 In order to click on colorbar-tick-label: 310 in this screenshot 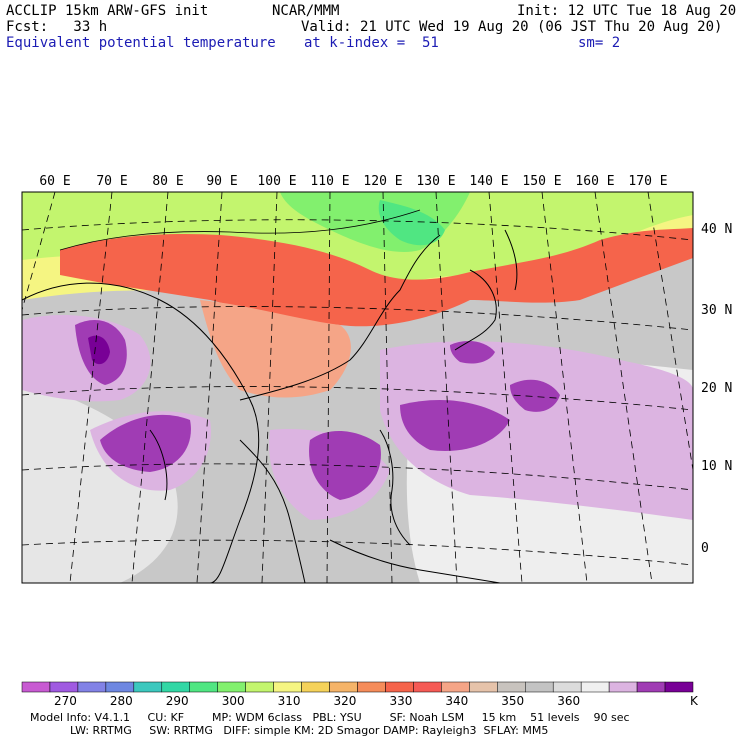, I will do `click(289, 701)`.